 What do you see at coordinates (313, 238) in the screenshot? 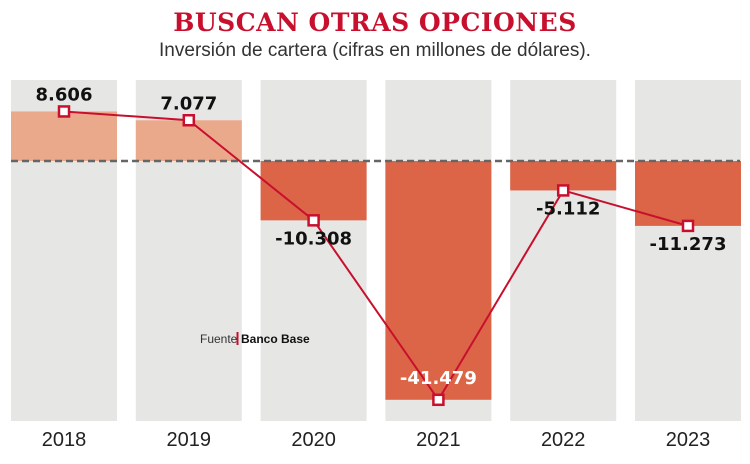
I see `value-label-2020: -10.308` at bounding box center [313, 238].